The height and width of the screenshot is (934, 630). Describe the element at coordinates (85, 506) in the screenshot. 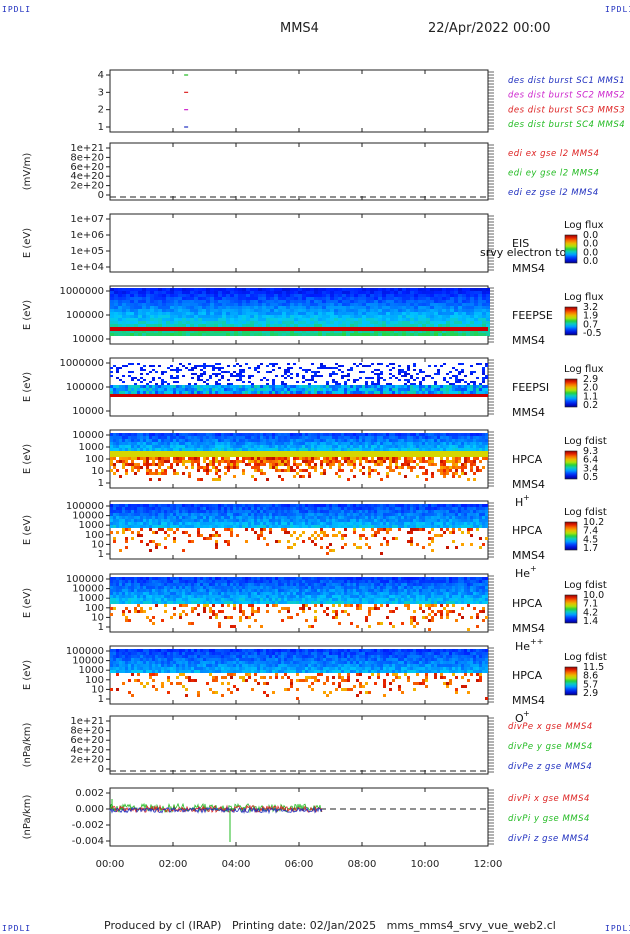

I see `y-tick-label: 100000` at that location.